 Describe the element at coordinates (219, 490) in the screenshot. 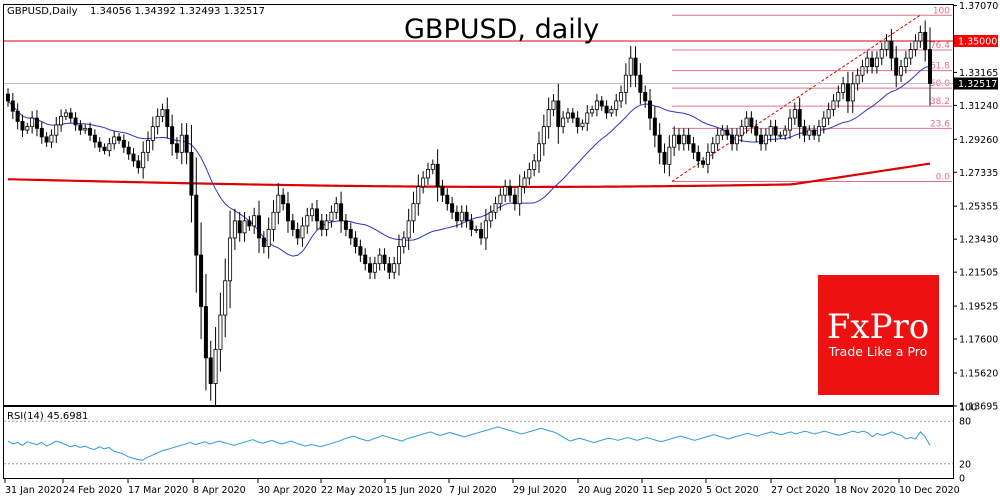

I see `time-tick-label: 8 Apr 2020` at that location.